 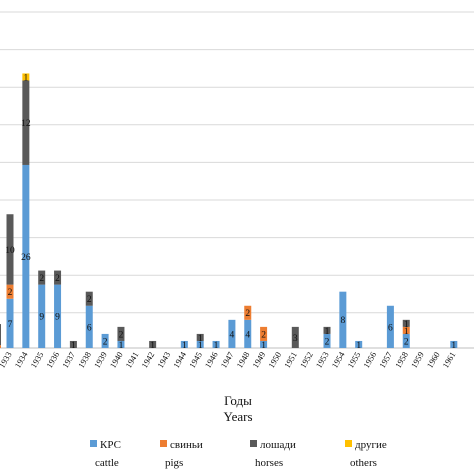 I want to click on bar-segment-pigs-1933, so click(x=10, y=291).